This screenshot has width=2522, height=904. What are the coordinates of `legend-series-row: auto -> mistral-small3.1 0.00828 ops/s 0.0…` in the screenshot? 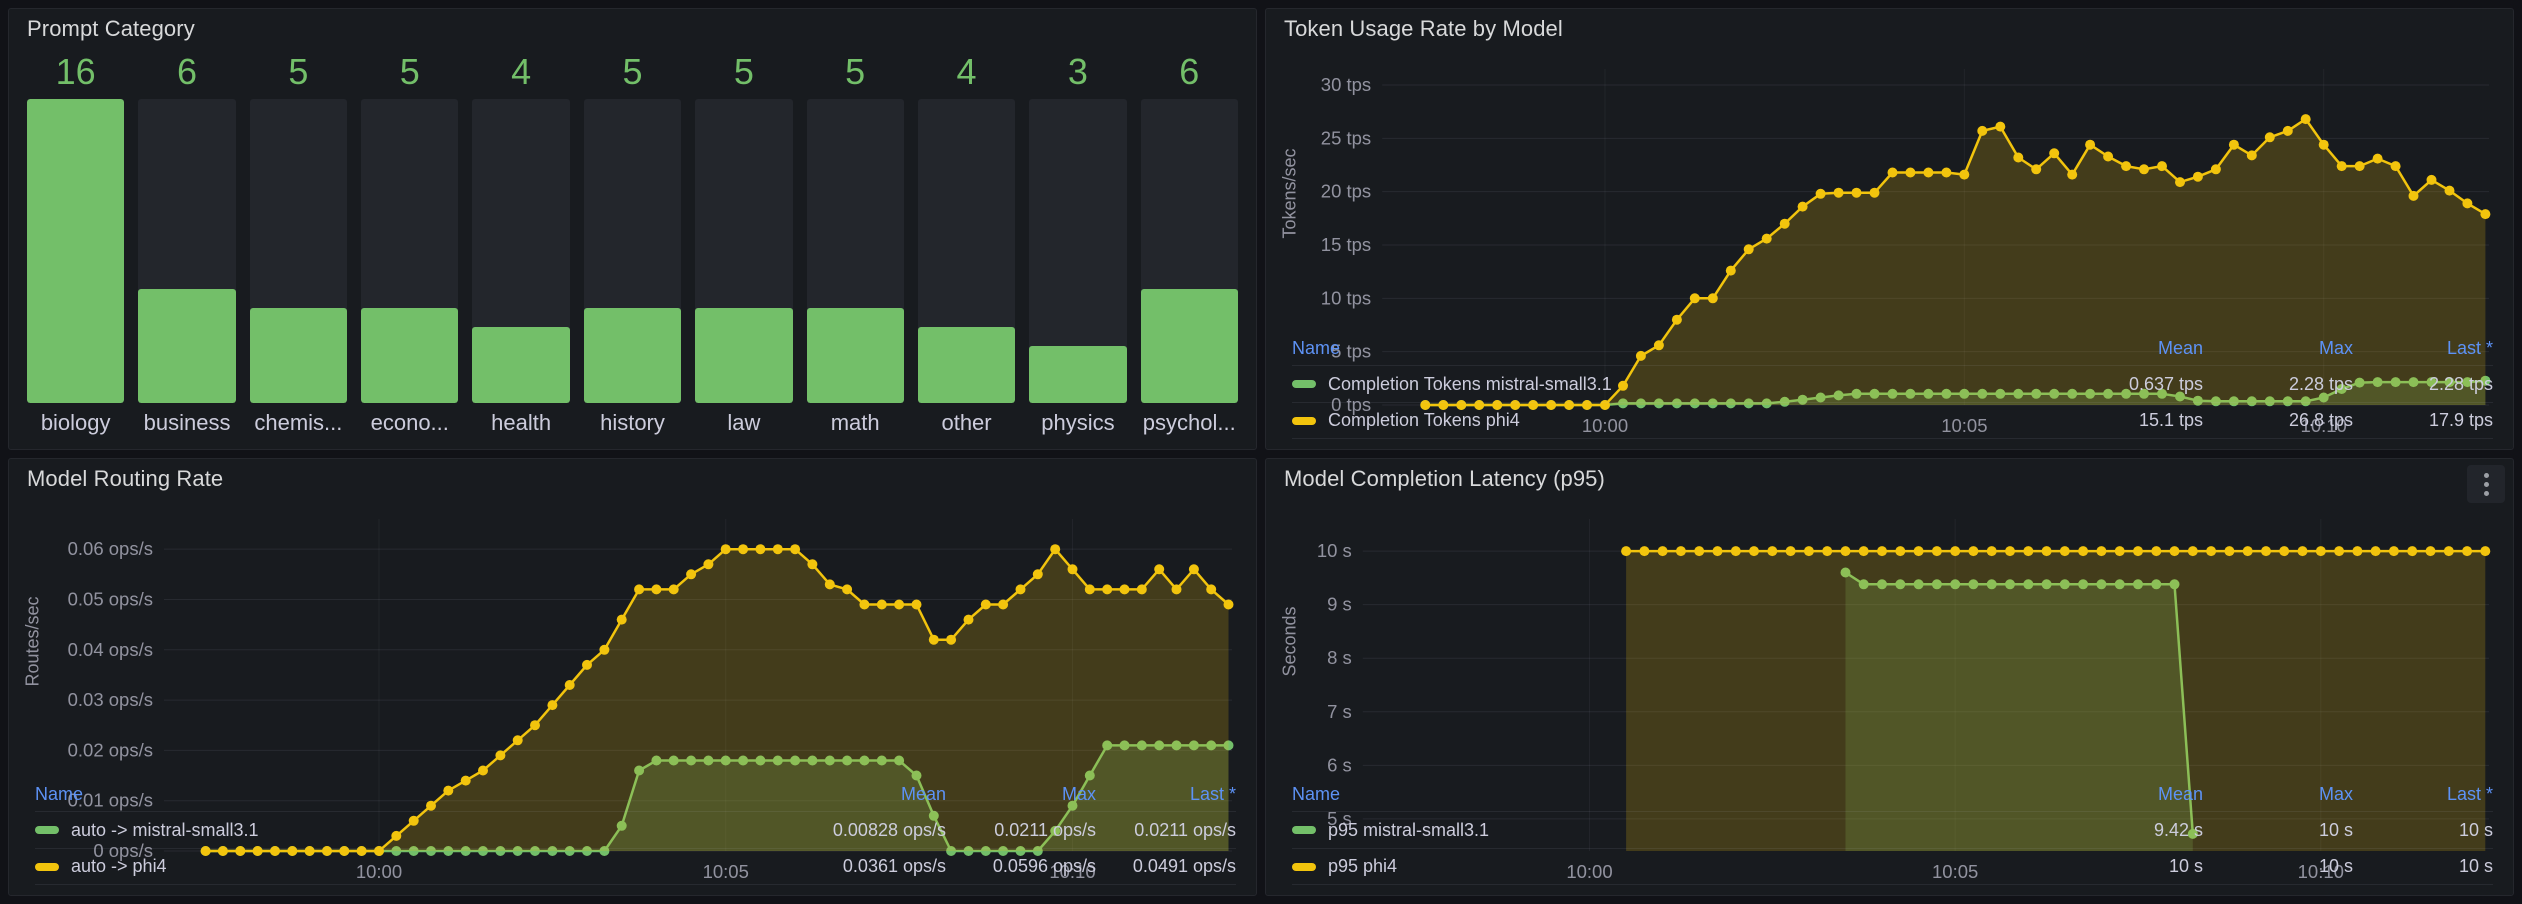 It's located at (635, 829).